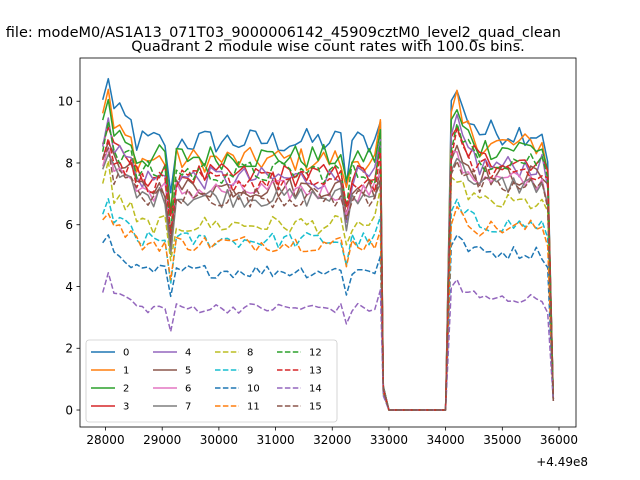 The width and height of the screenshot is (640, 480). What do you see at coordinates (105, 440) in the screenshot?
I see `x-tick-label: 28000` at bounding box center [105, 440].